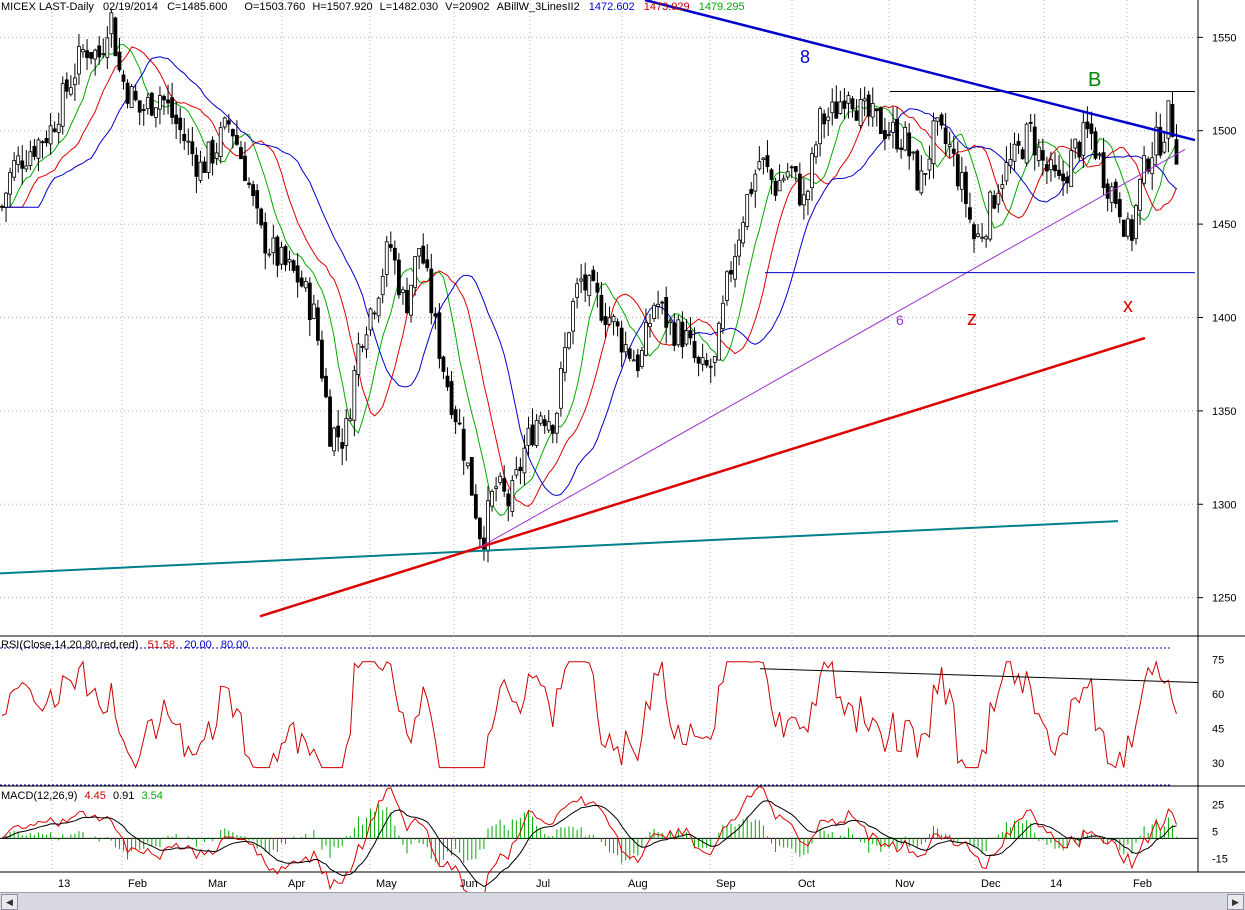 Image resolution: width=1245 pixels, height=910 pixels. What do you see at coordinates (9, 902) in the screenshot?
I see `scroll-left-icon: ◀` at bounding box center [9, 902].